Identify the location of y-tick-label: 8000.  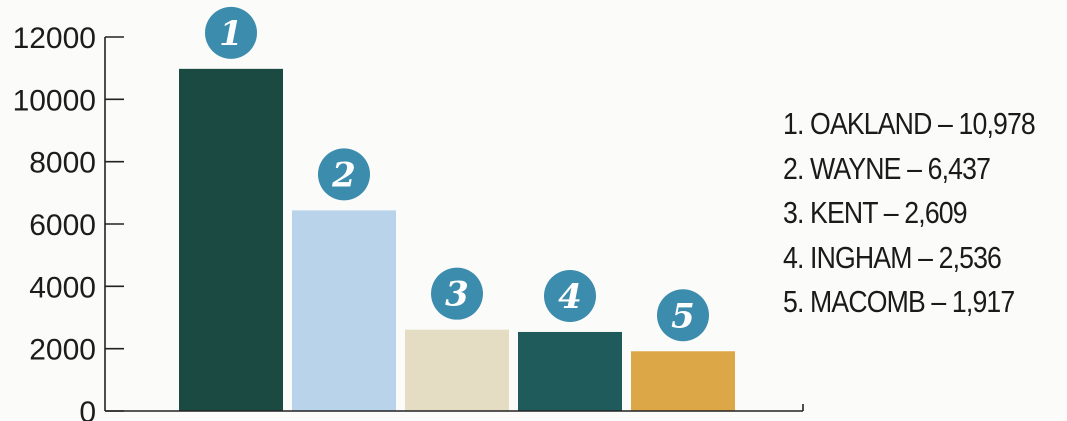
(62, 163).